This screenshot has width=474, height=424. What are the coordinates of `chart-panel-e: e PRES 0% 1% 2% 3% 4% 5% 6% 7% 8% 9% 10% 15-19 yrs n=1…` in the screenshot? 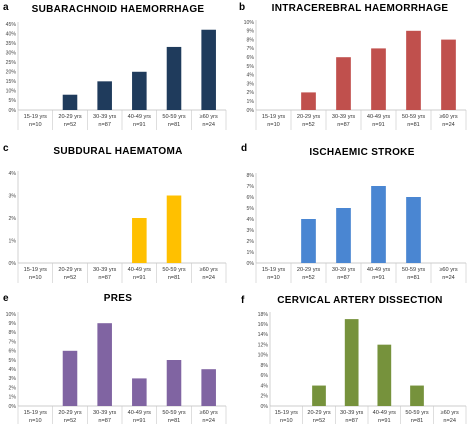 It's located at (115, 358).